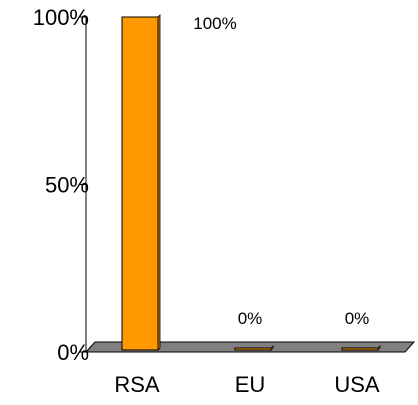 The height and width of the screenshot is (405, 418). What do you see at coordinates (73, 352) in the screenshot?
I see `y-tick-label: 0%` at bounding box center [73, 352].